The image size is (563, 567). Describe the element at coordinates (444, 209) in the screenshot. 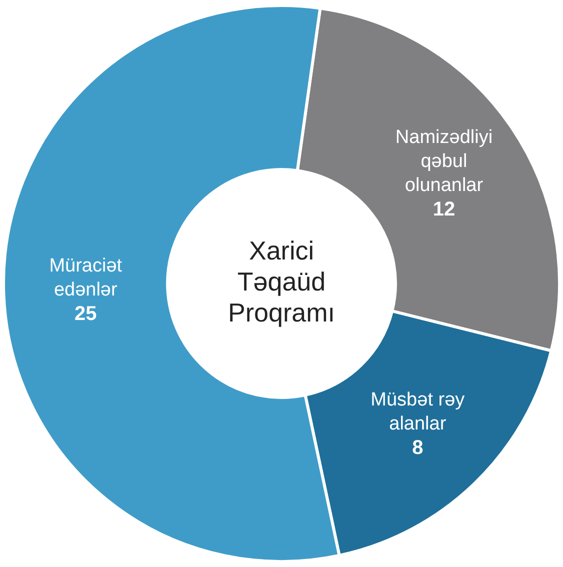

I see `data-label: 12` at that location.